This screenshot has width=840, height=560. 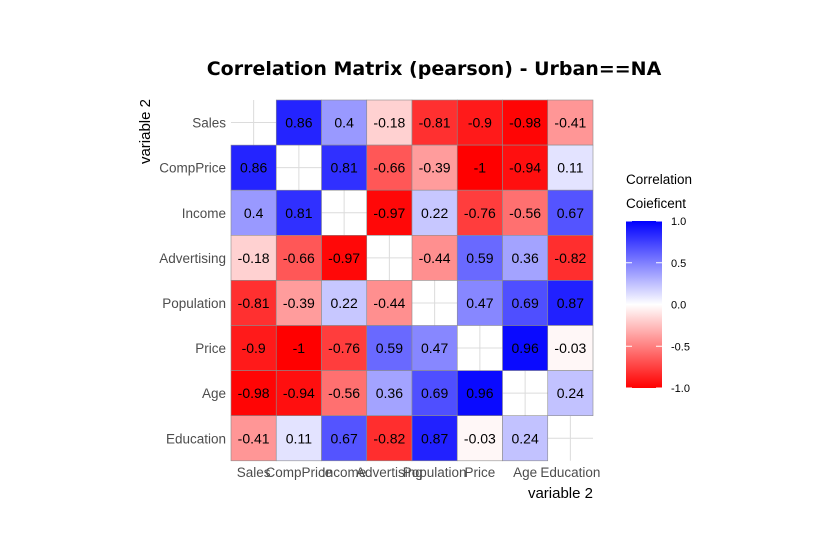 I want to click on y-tick-label: Income, so click(x=204, y=213).